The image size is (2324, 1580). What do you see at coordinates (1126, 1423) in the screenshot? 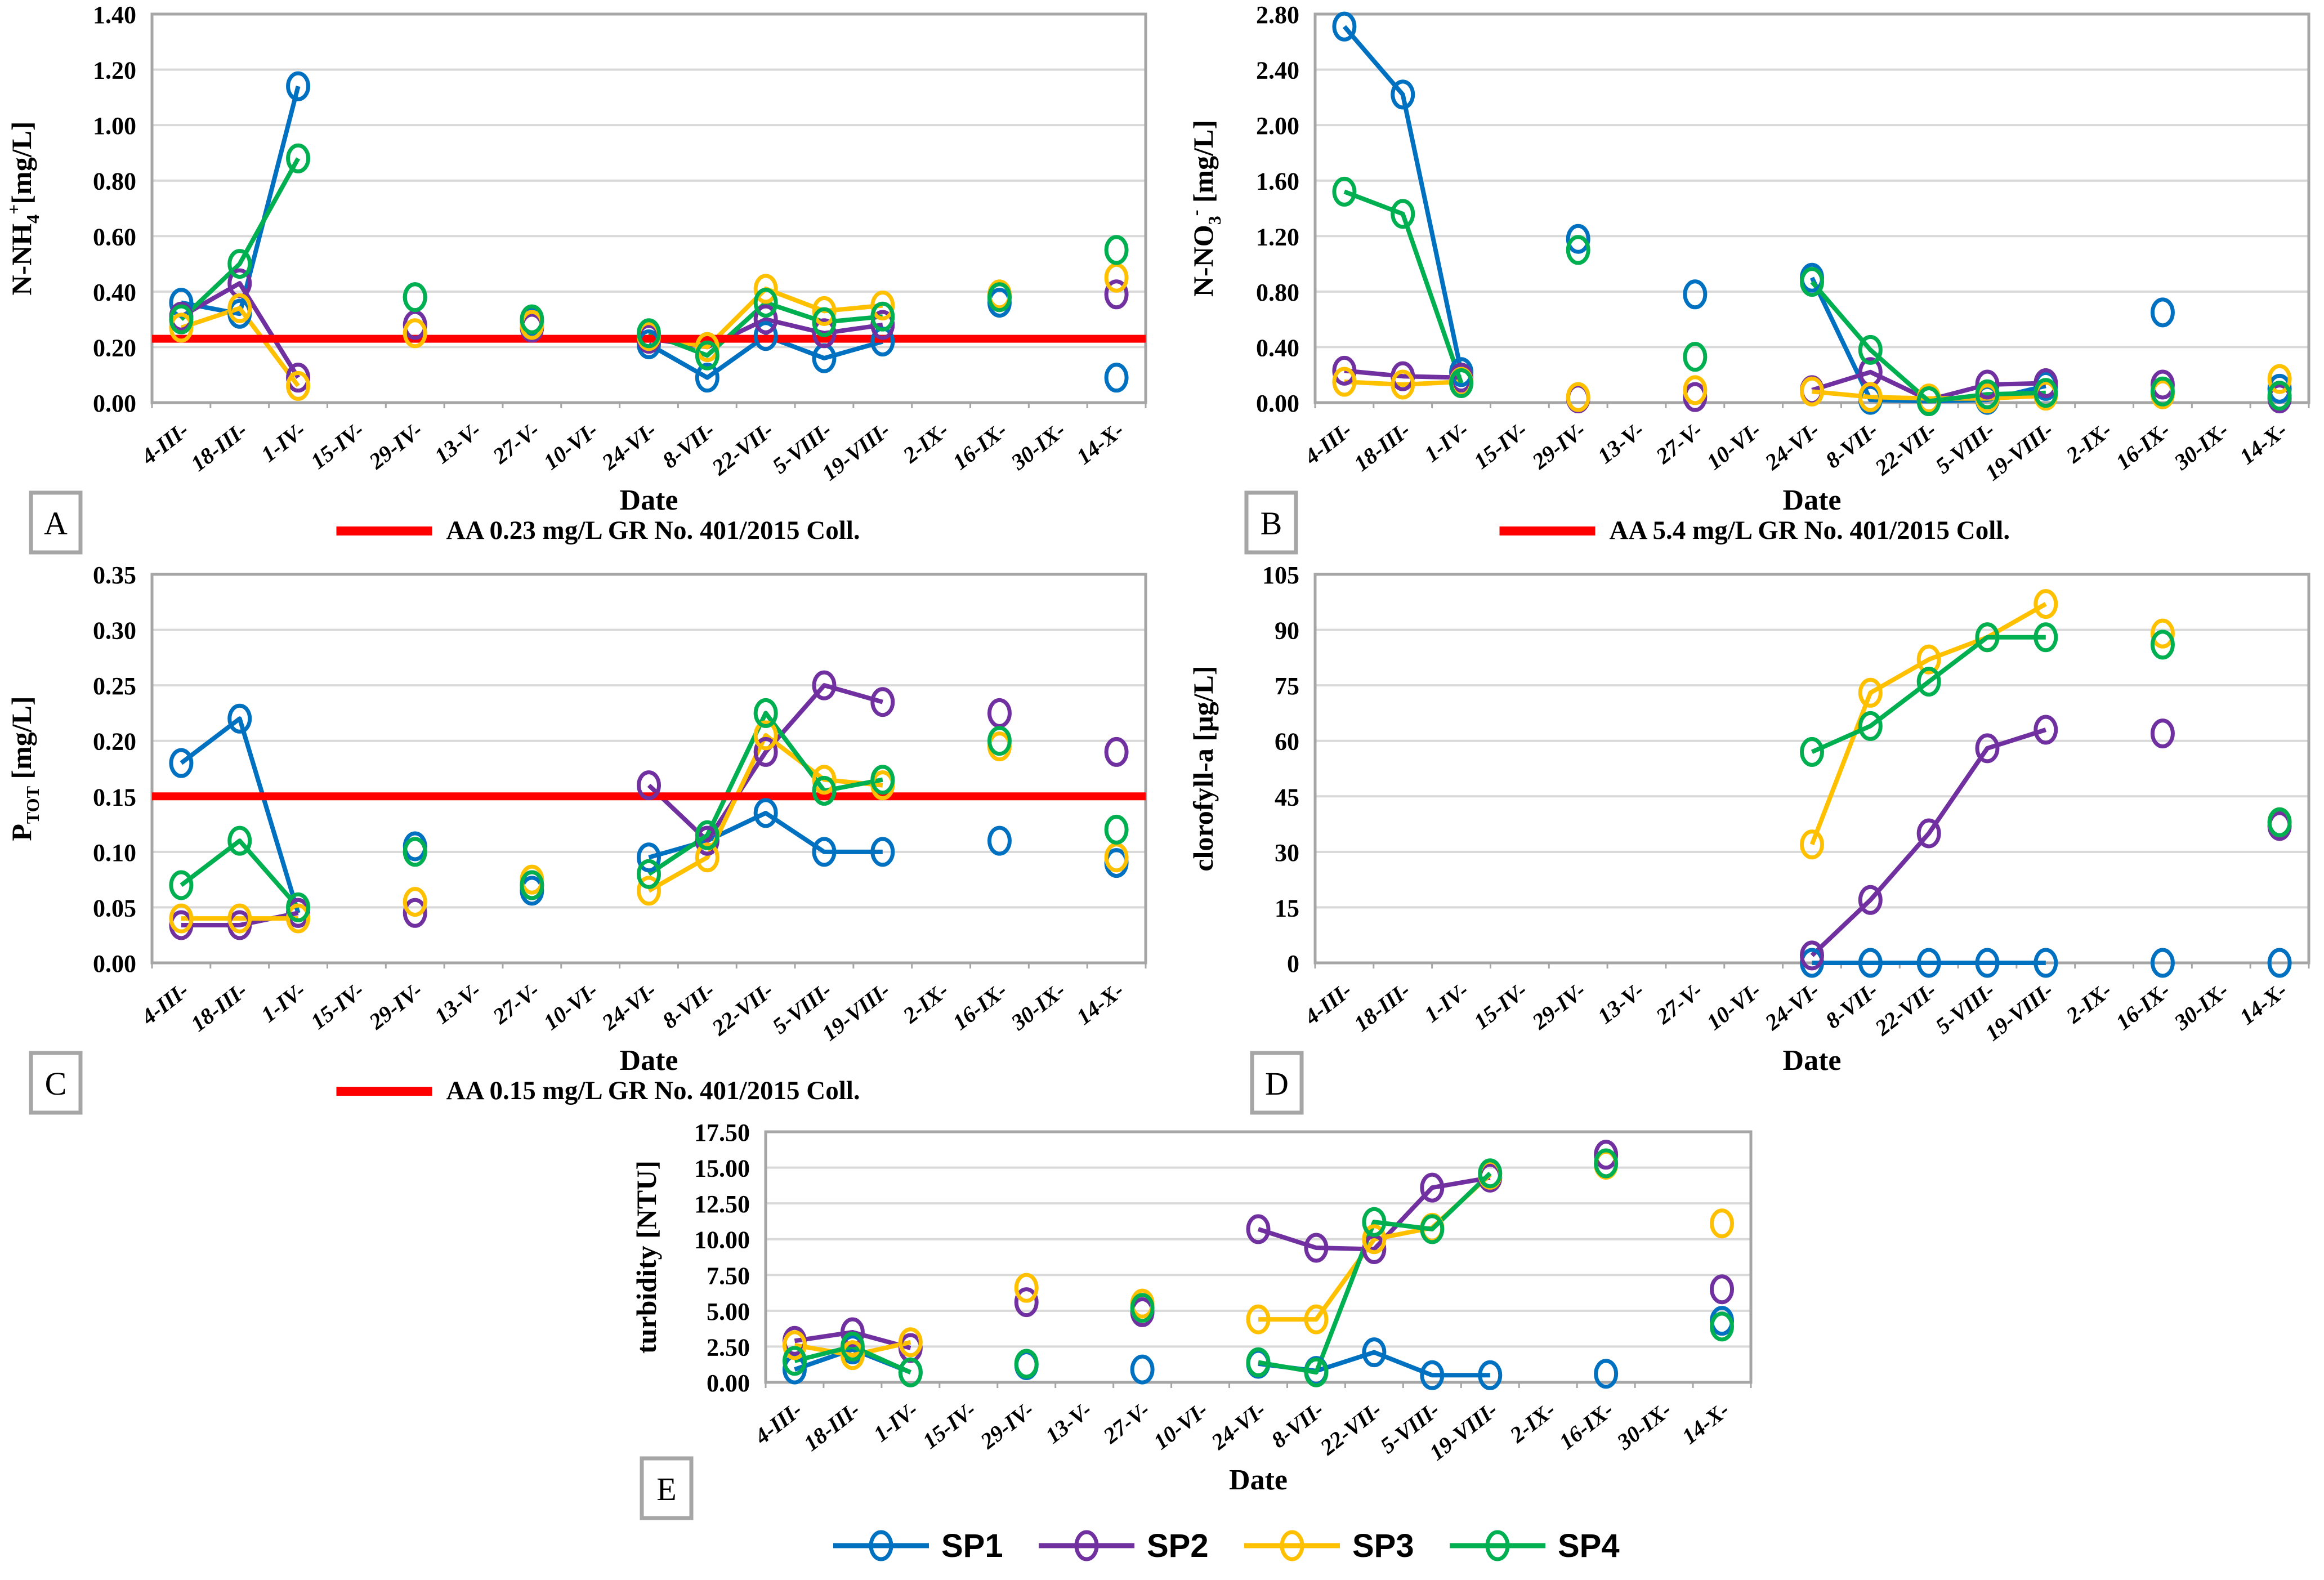
I see `x-tick-label: 27-V-` at bounding box center [1126, 1423].